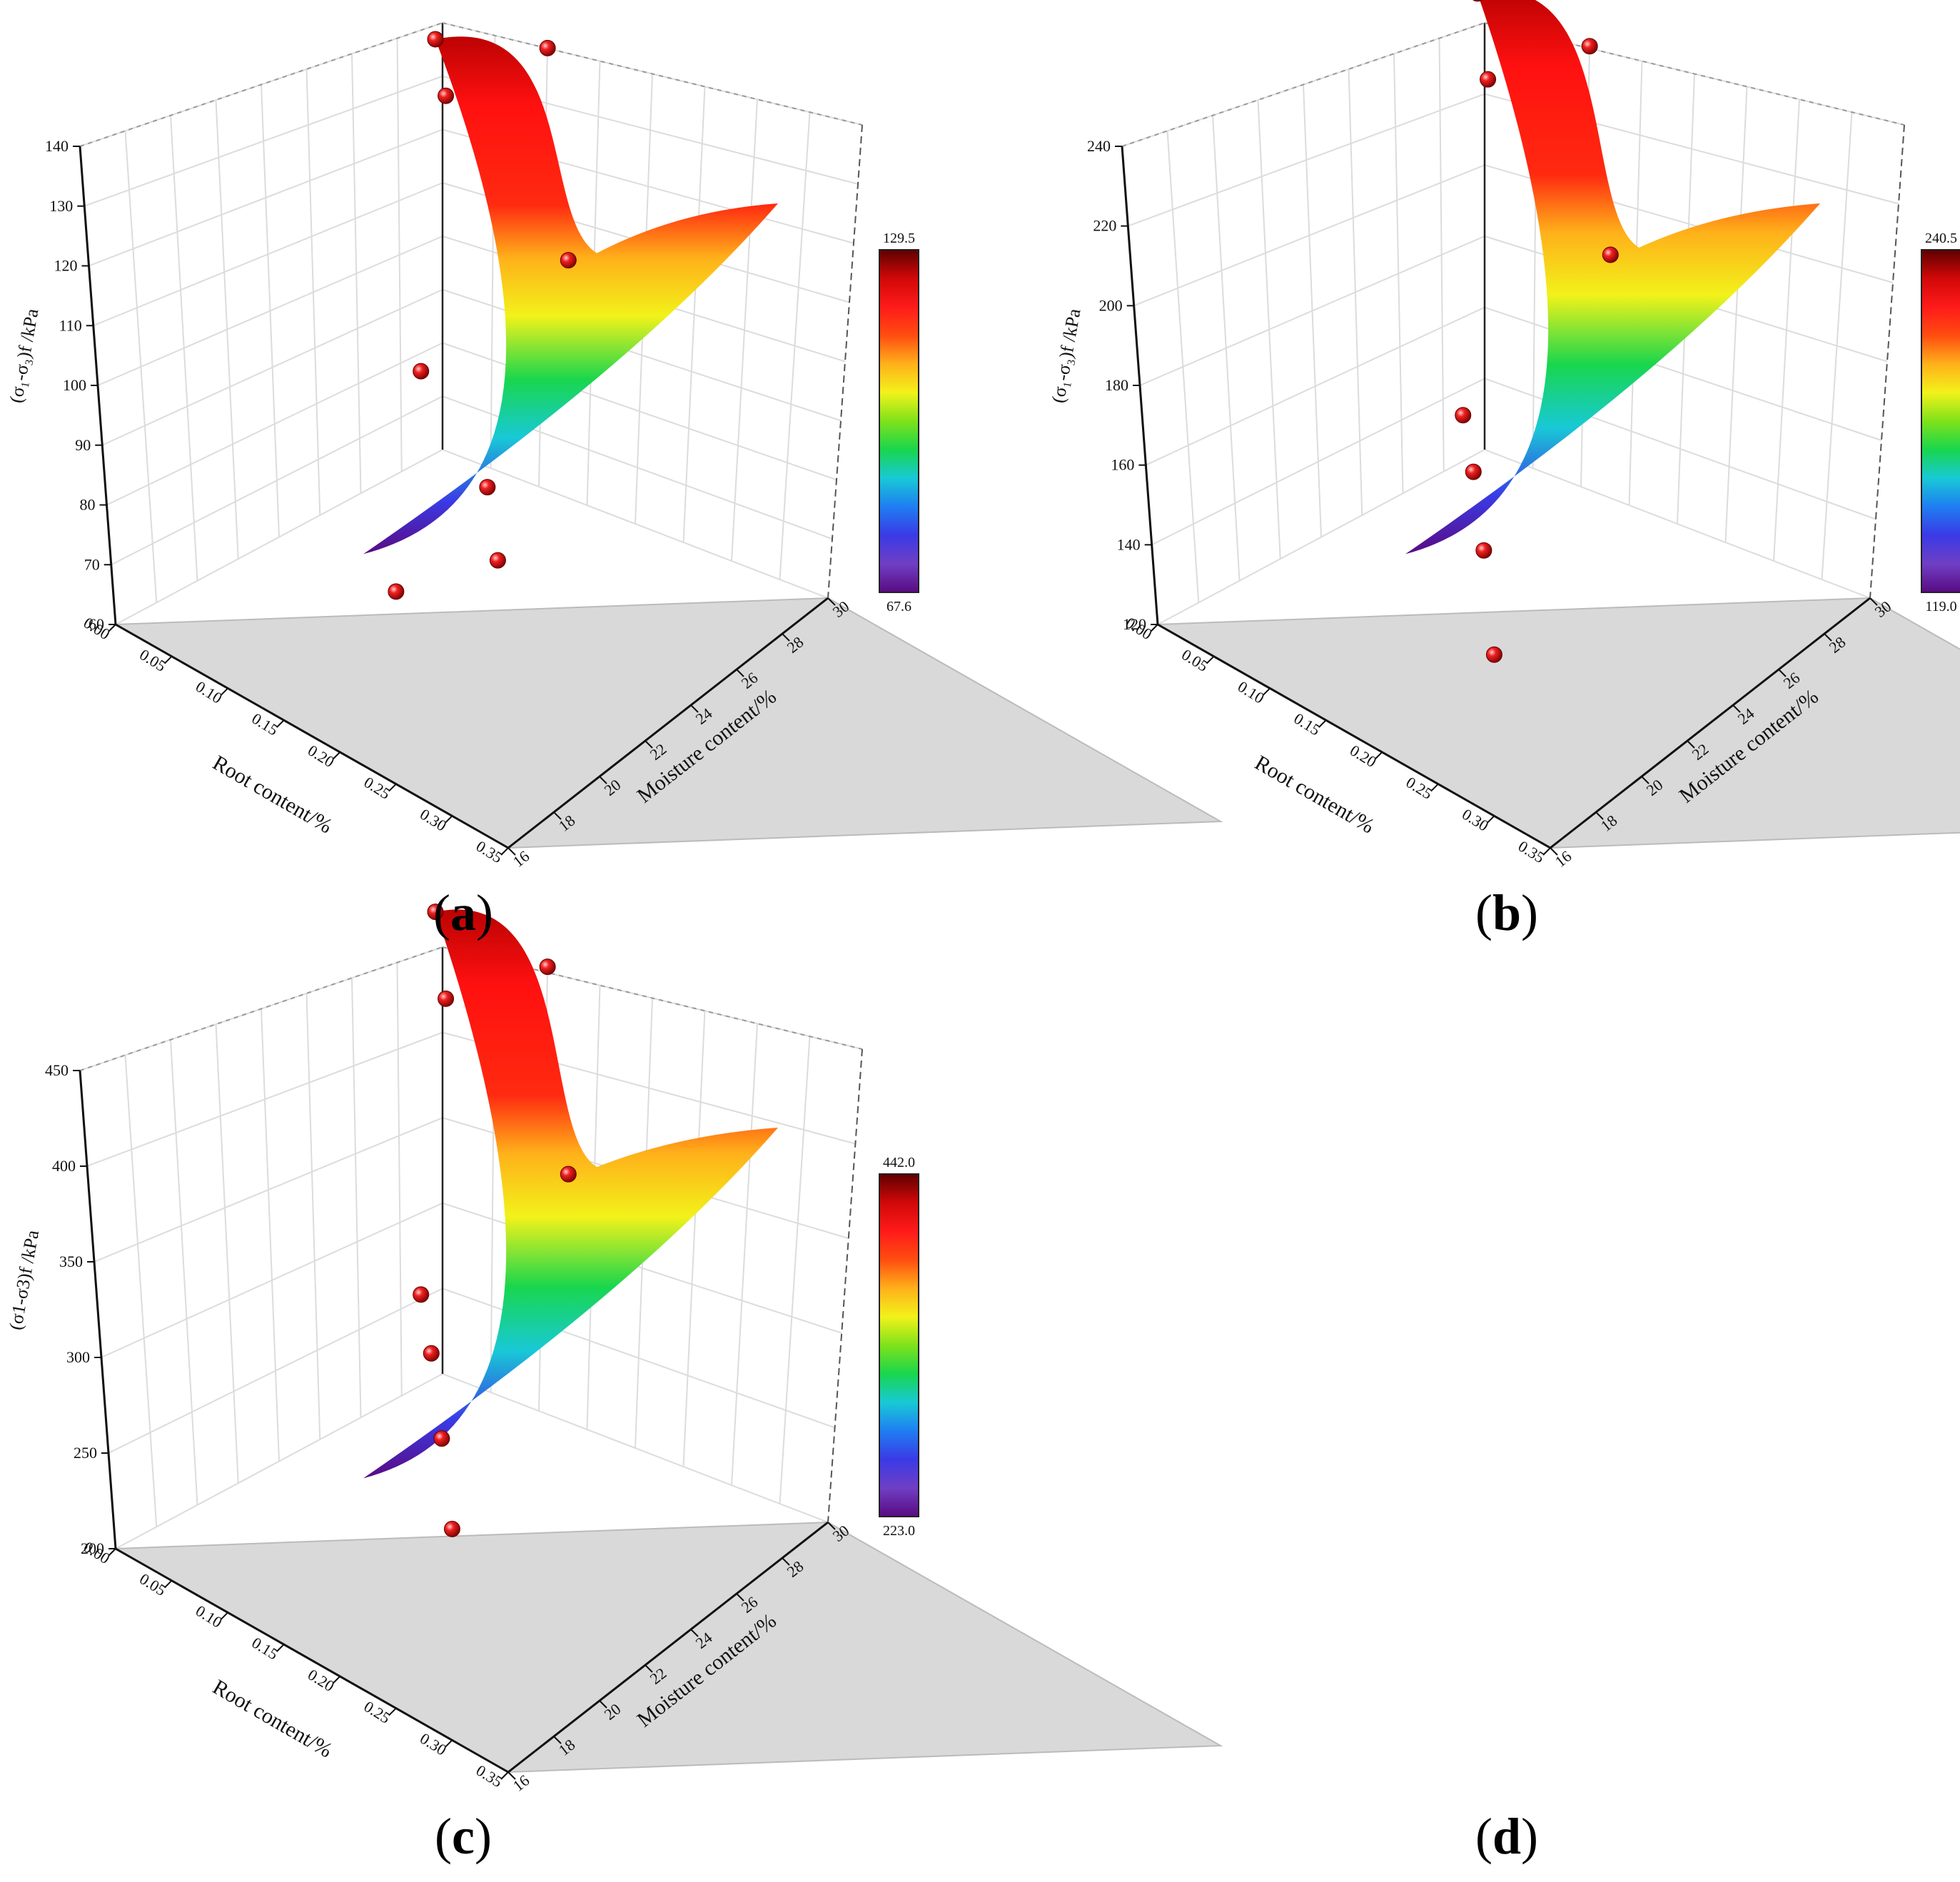  Describe the element at coordinates (85, 1453) in the screenshot. I see `z-tick-label: 250` at that location.